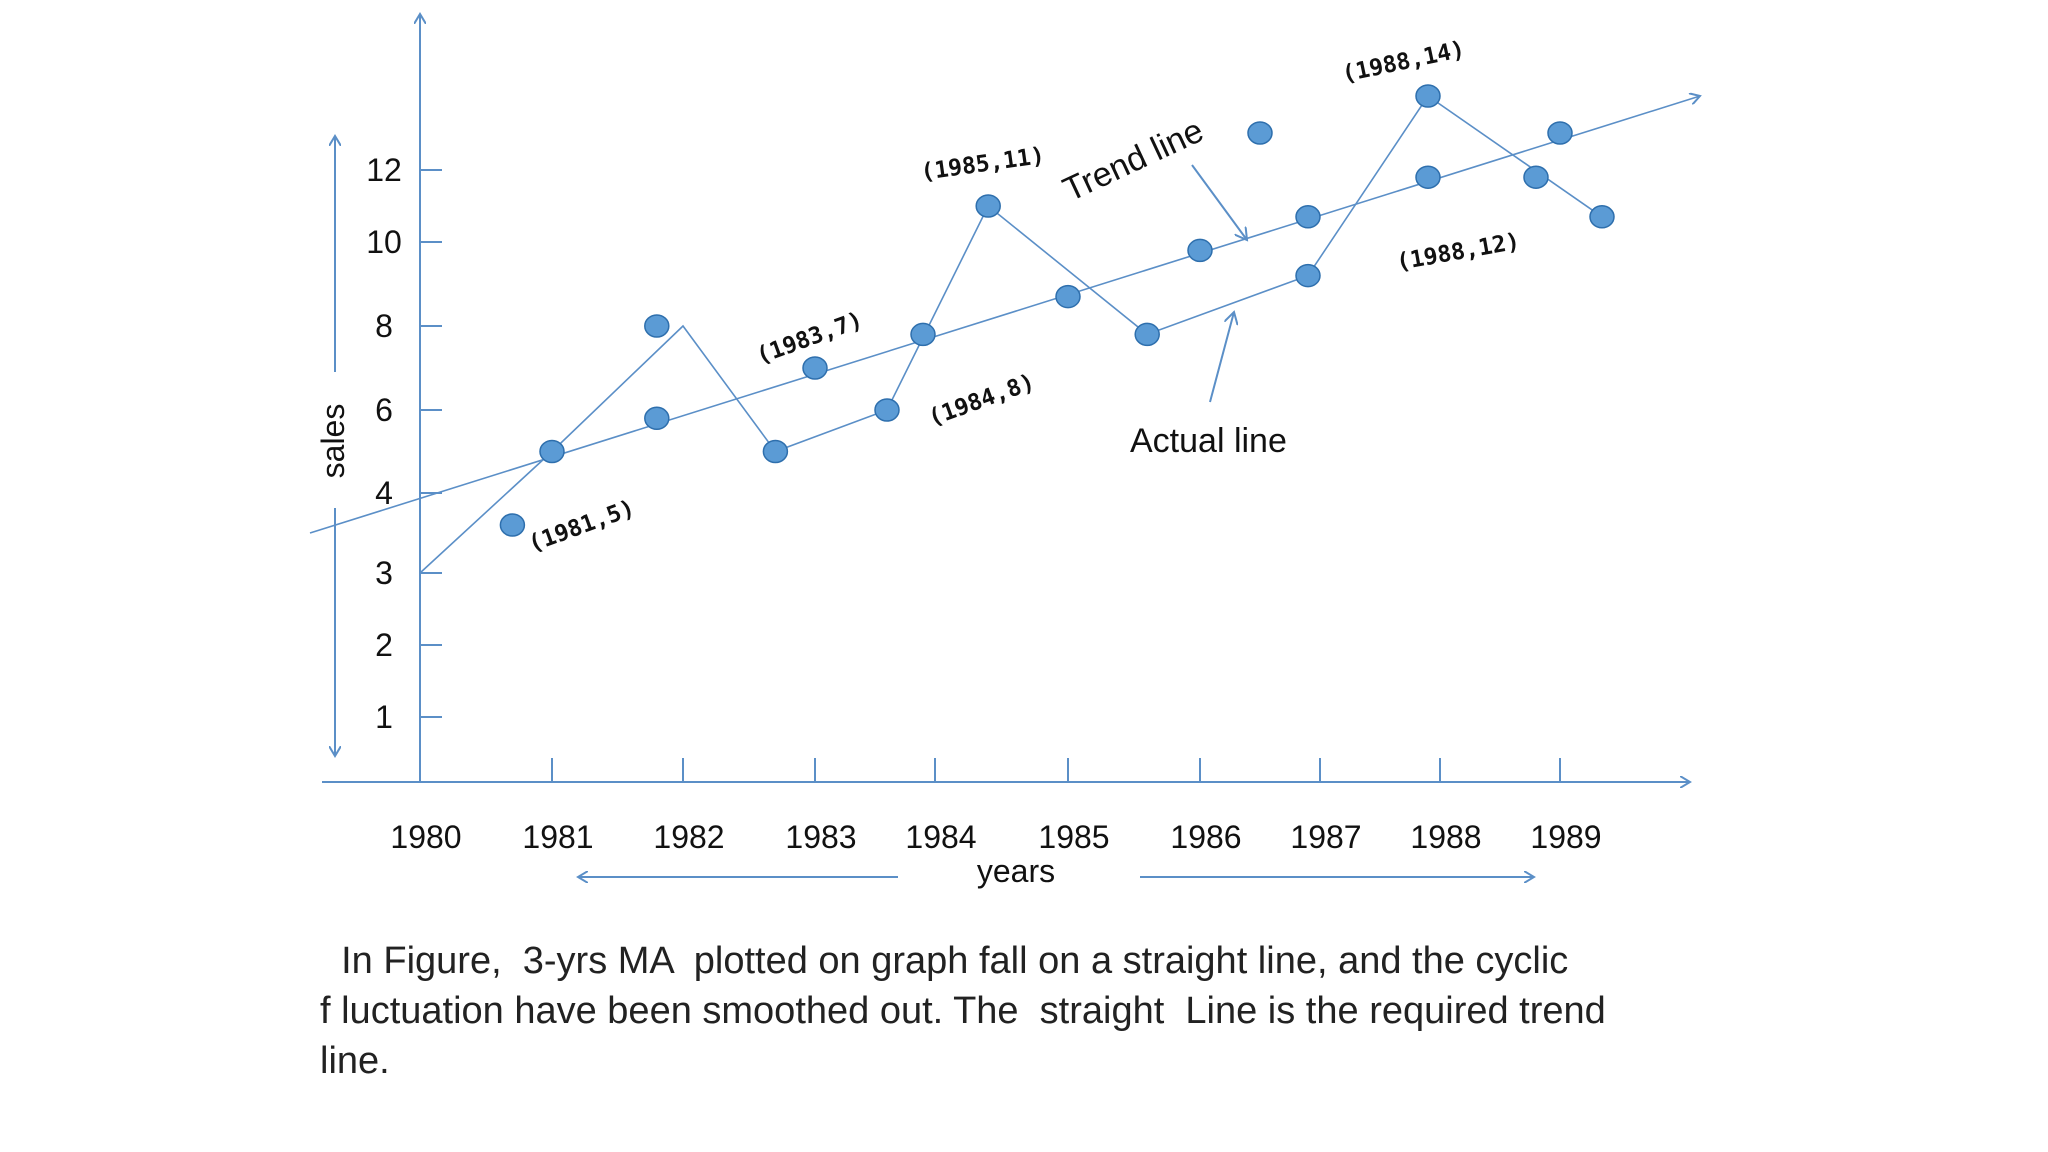 This screenshot has width=2048, height=1152. What do you see at coordinates (1445, 837) in the screenshot?
I see `x-tick-label: 1988` at bounding box center [1445, 837].